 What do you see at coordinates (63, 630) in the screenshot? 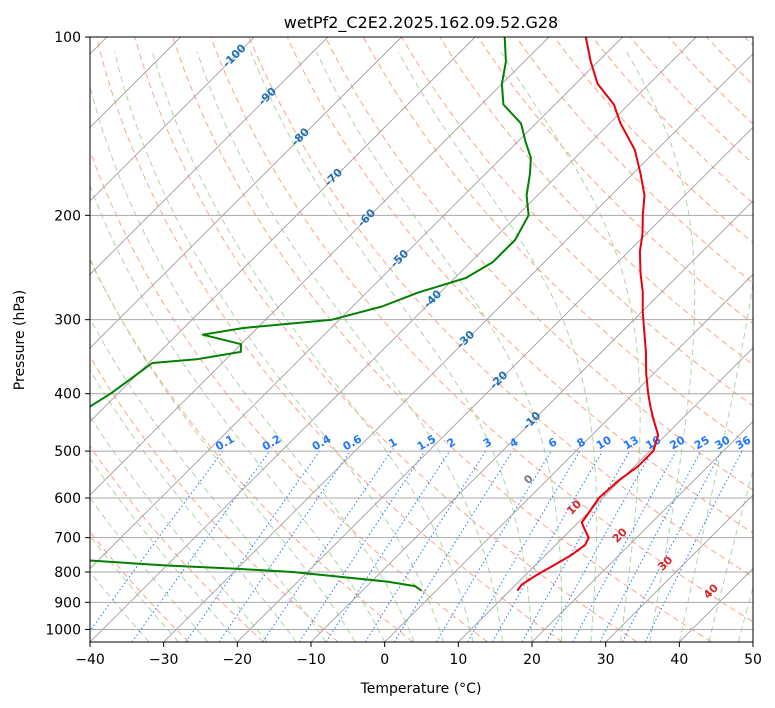
I see `y-tick-label: 1000` at bounding box center [63, 630].